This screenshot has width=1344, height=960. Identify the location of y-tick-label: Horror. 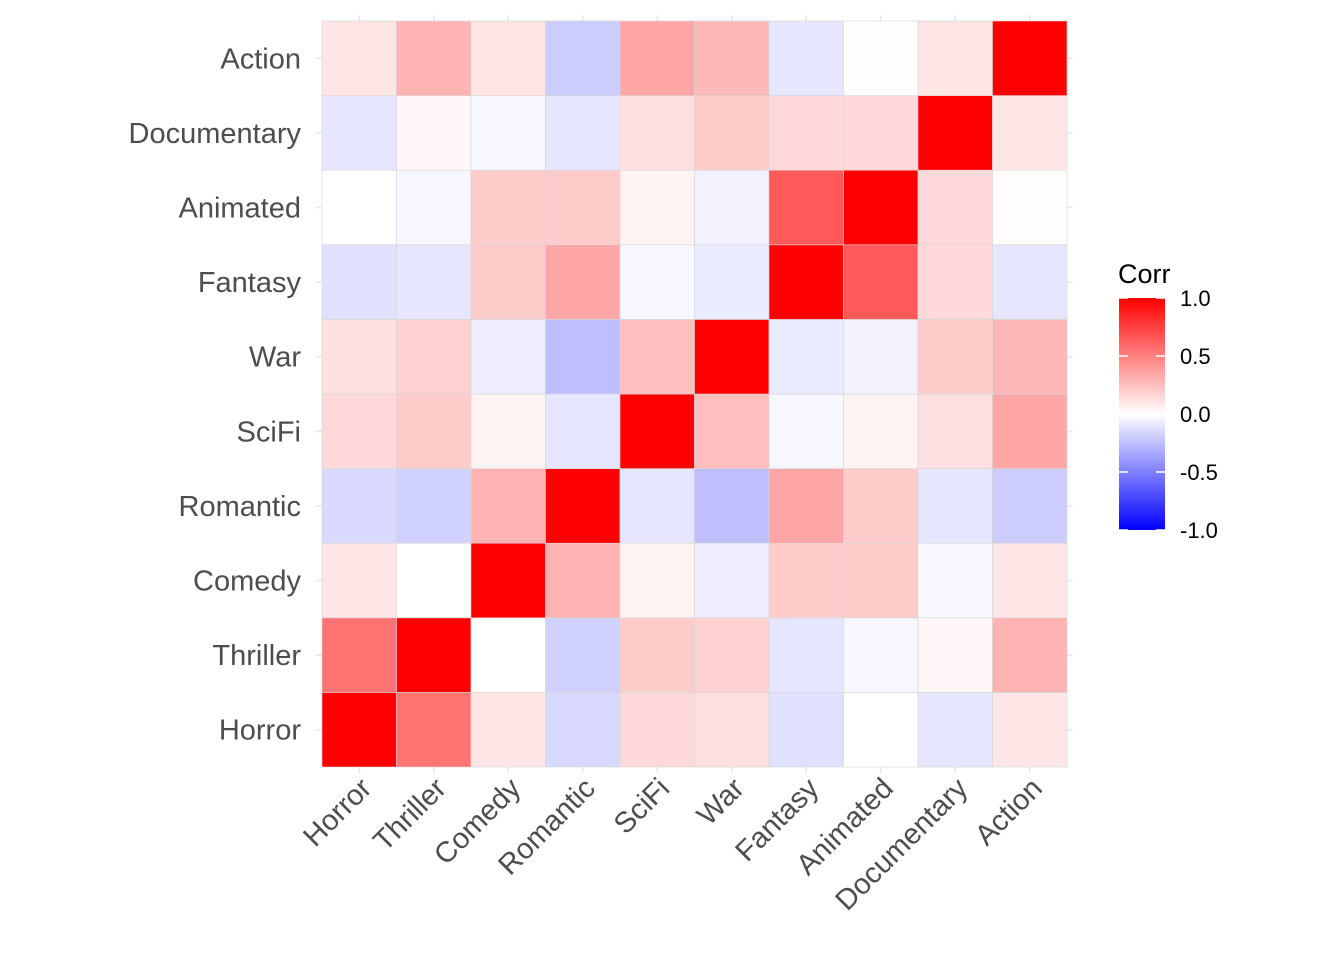
(260, 731).